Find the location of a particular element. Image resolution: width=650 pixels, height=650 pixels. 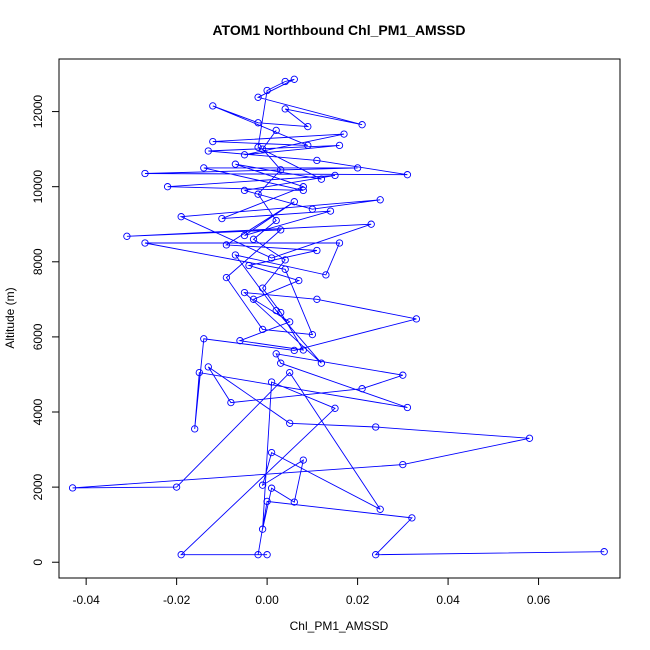

x-axis-label: Chl_PM1_AMSSD is located at coordinates (339, 626).